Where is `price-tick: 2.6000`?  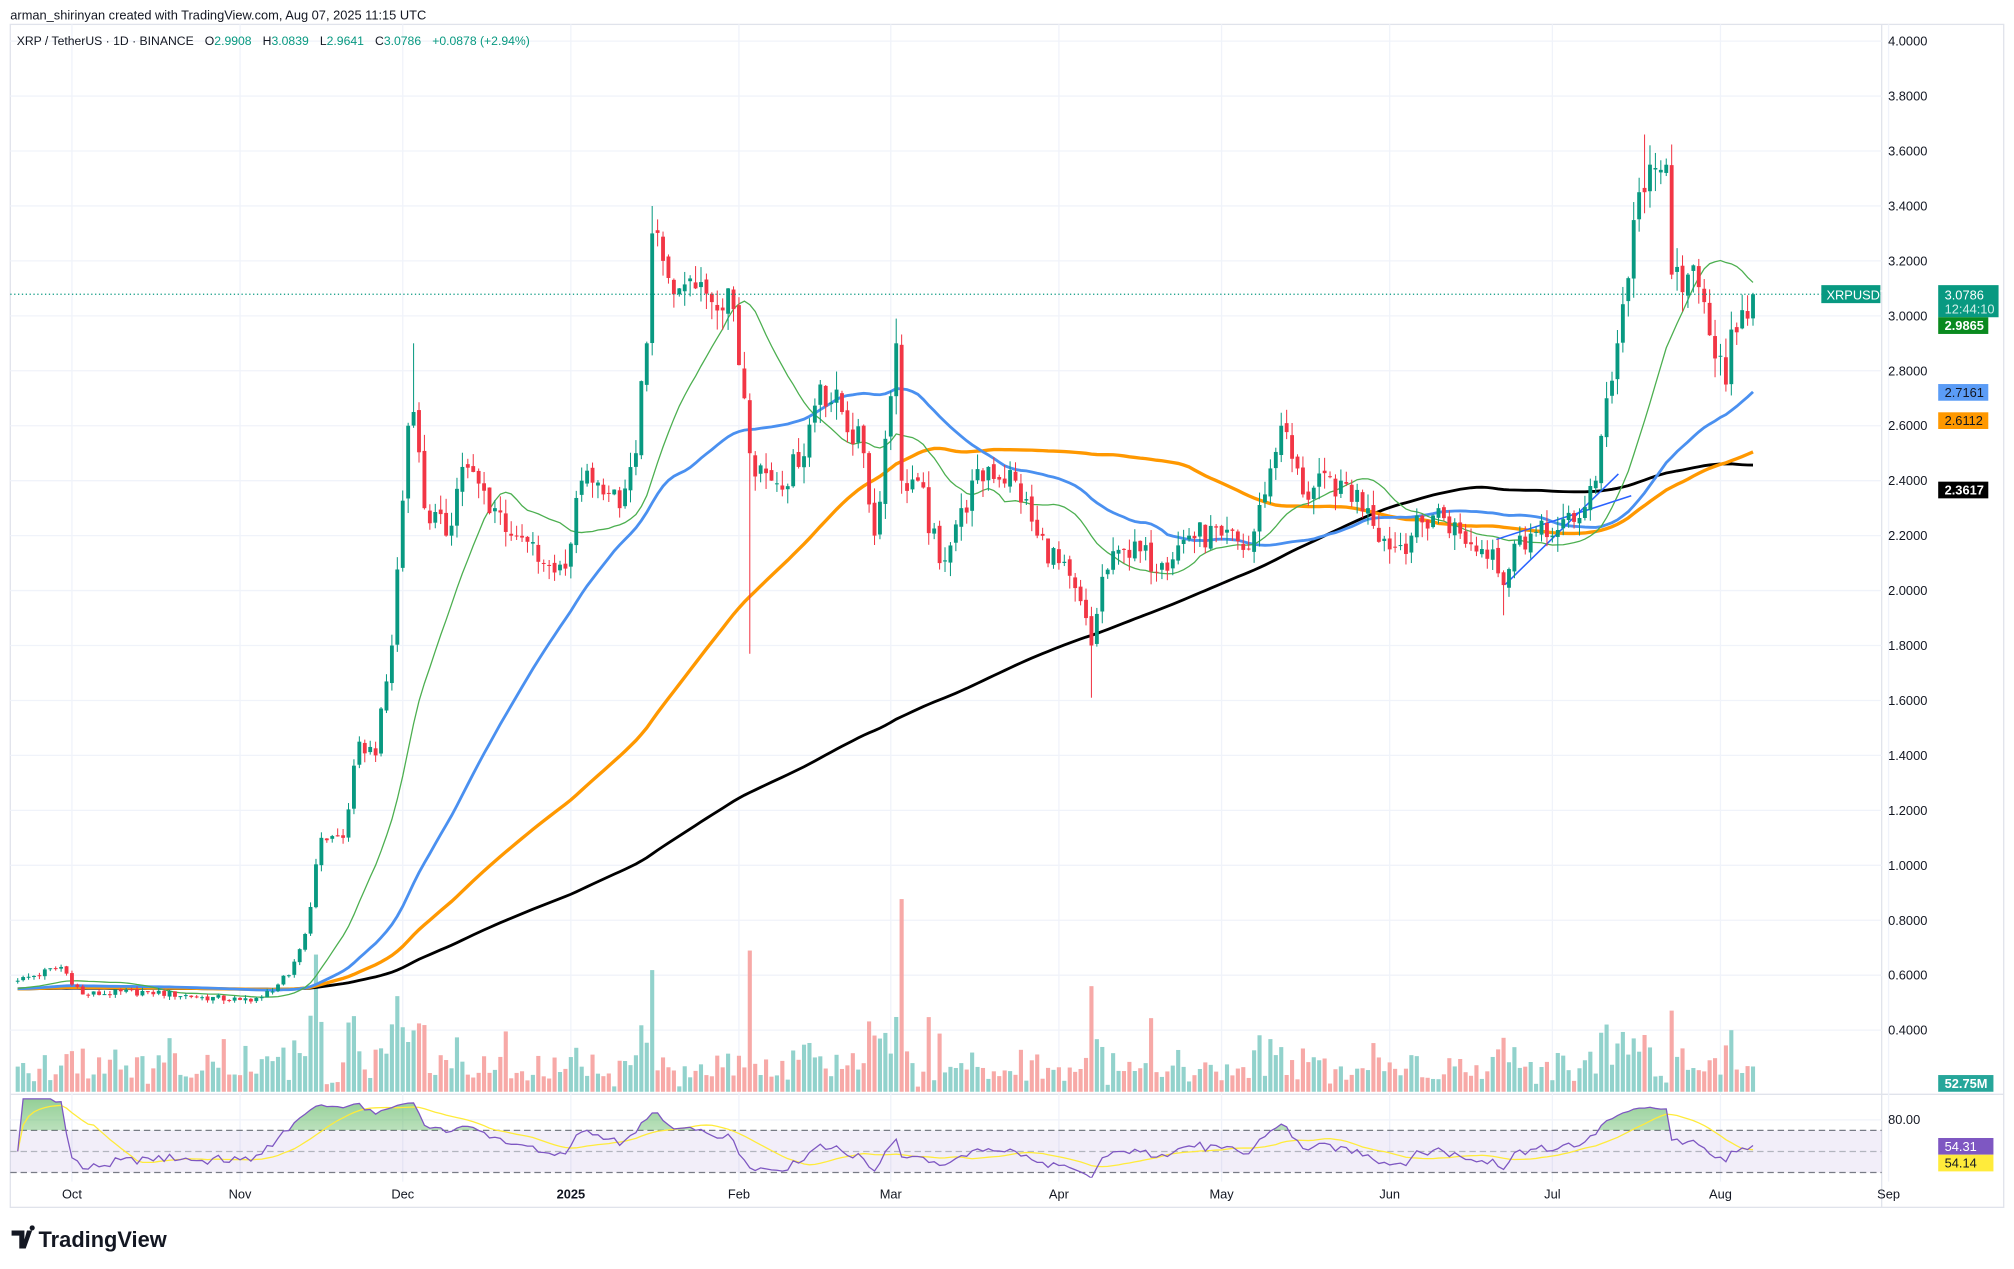
price-tick: 2.6000 is located at coordinates (1907, 425).